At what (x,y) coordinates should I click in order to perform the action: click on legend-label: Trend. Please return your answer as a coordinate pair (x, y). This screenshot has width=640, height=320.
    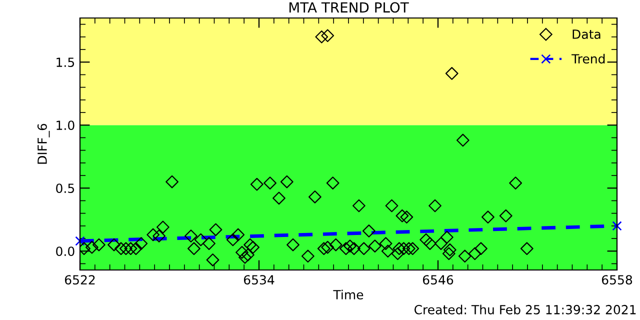
    Looking at the image, I should click on (588, 59).